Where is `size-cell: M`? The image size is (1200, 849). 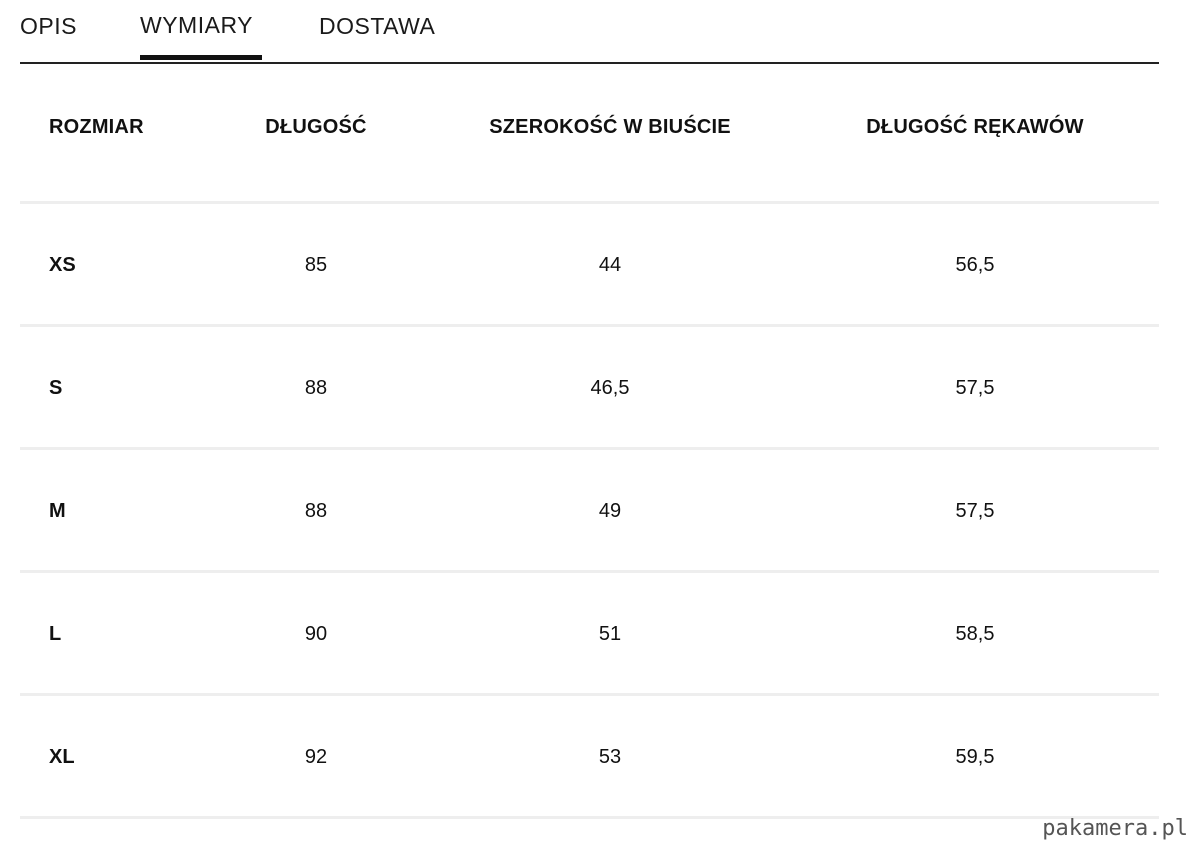 size-cell: M is located at coordinates (57, 510).